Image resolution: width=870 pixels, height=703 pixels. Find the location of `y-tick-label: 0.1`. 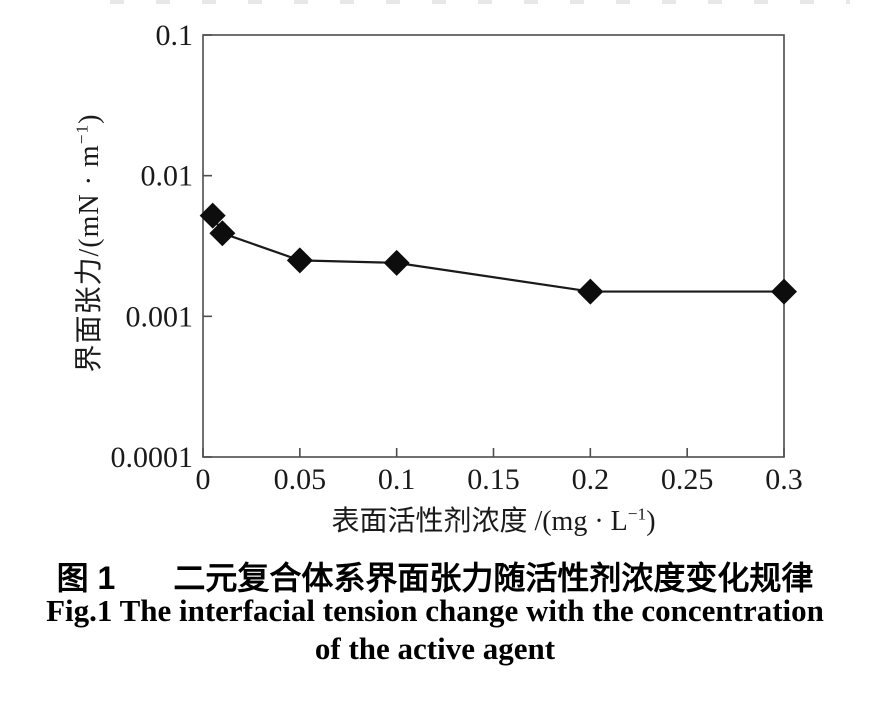

y-tick-label: 0.1 is located at coordinates (175, 35).